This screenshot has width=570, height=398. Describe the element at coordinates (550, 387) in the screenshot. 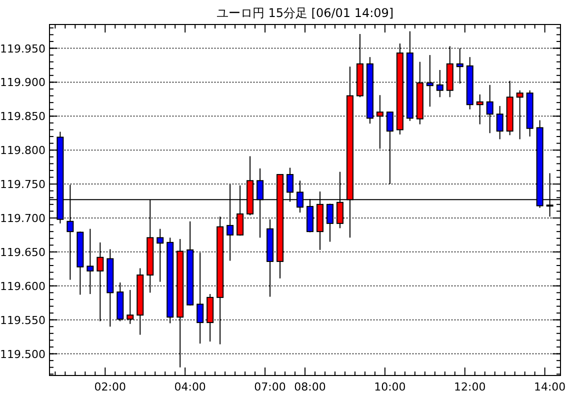

I see `x-tick-label: 14:00` at that location.